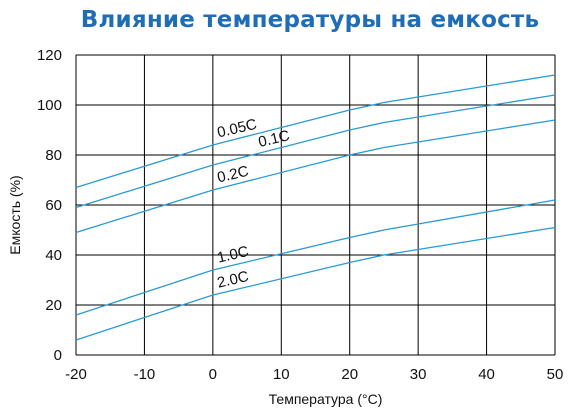 Image resolution: width=575 pixels, height=409 pixels. What do you see at coordinates (53, 205) in the screenshot?
I see `y-tick-label: 60` at bounding box center [53, 205].